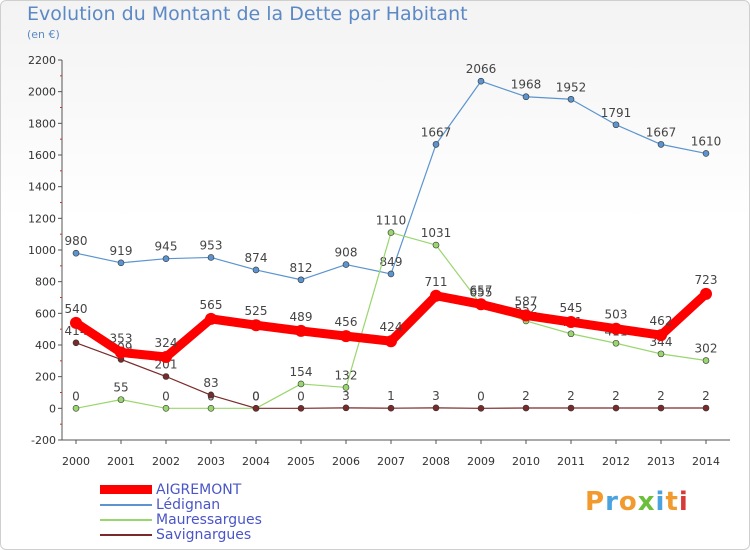 The width and height of the screenshot is (750, 550). Describe the element at coordinates (42, 250) in the screenshot. I see `y-tick-label: 1000` at that location.